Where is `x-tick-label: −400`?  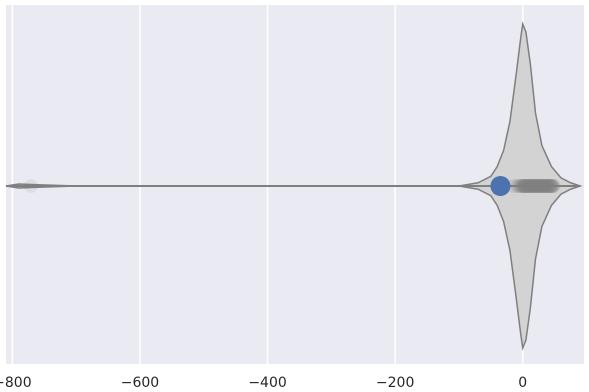 x-tick-label: −400 is located at coordinates (267, 383).